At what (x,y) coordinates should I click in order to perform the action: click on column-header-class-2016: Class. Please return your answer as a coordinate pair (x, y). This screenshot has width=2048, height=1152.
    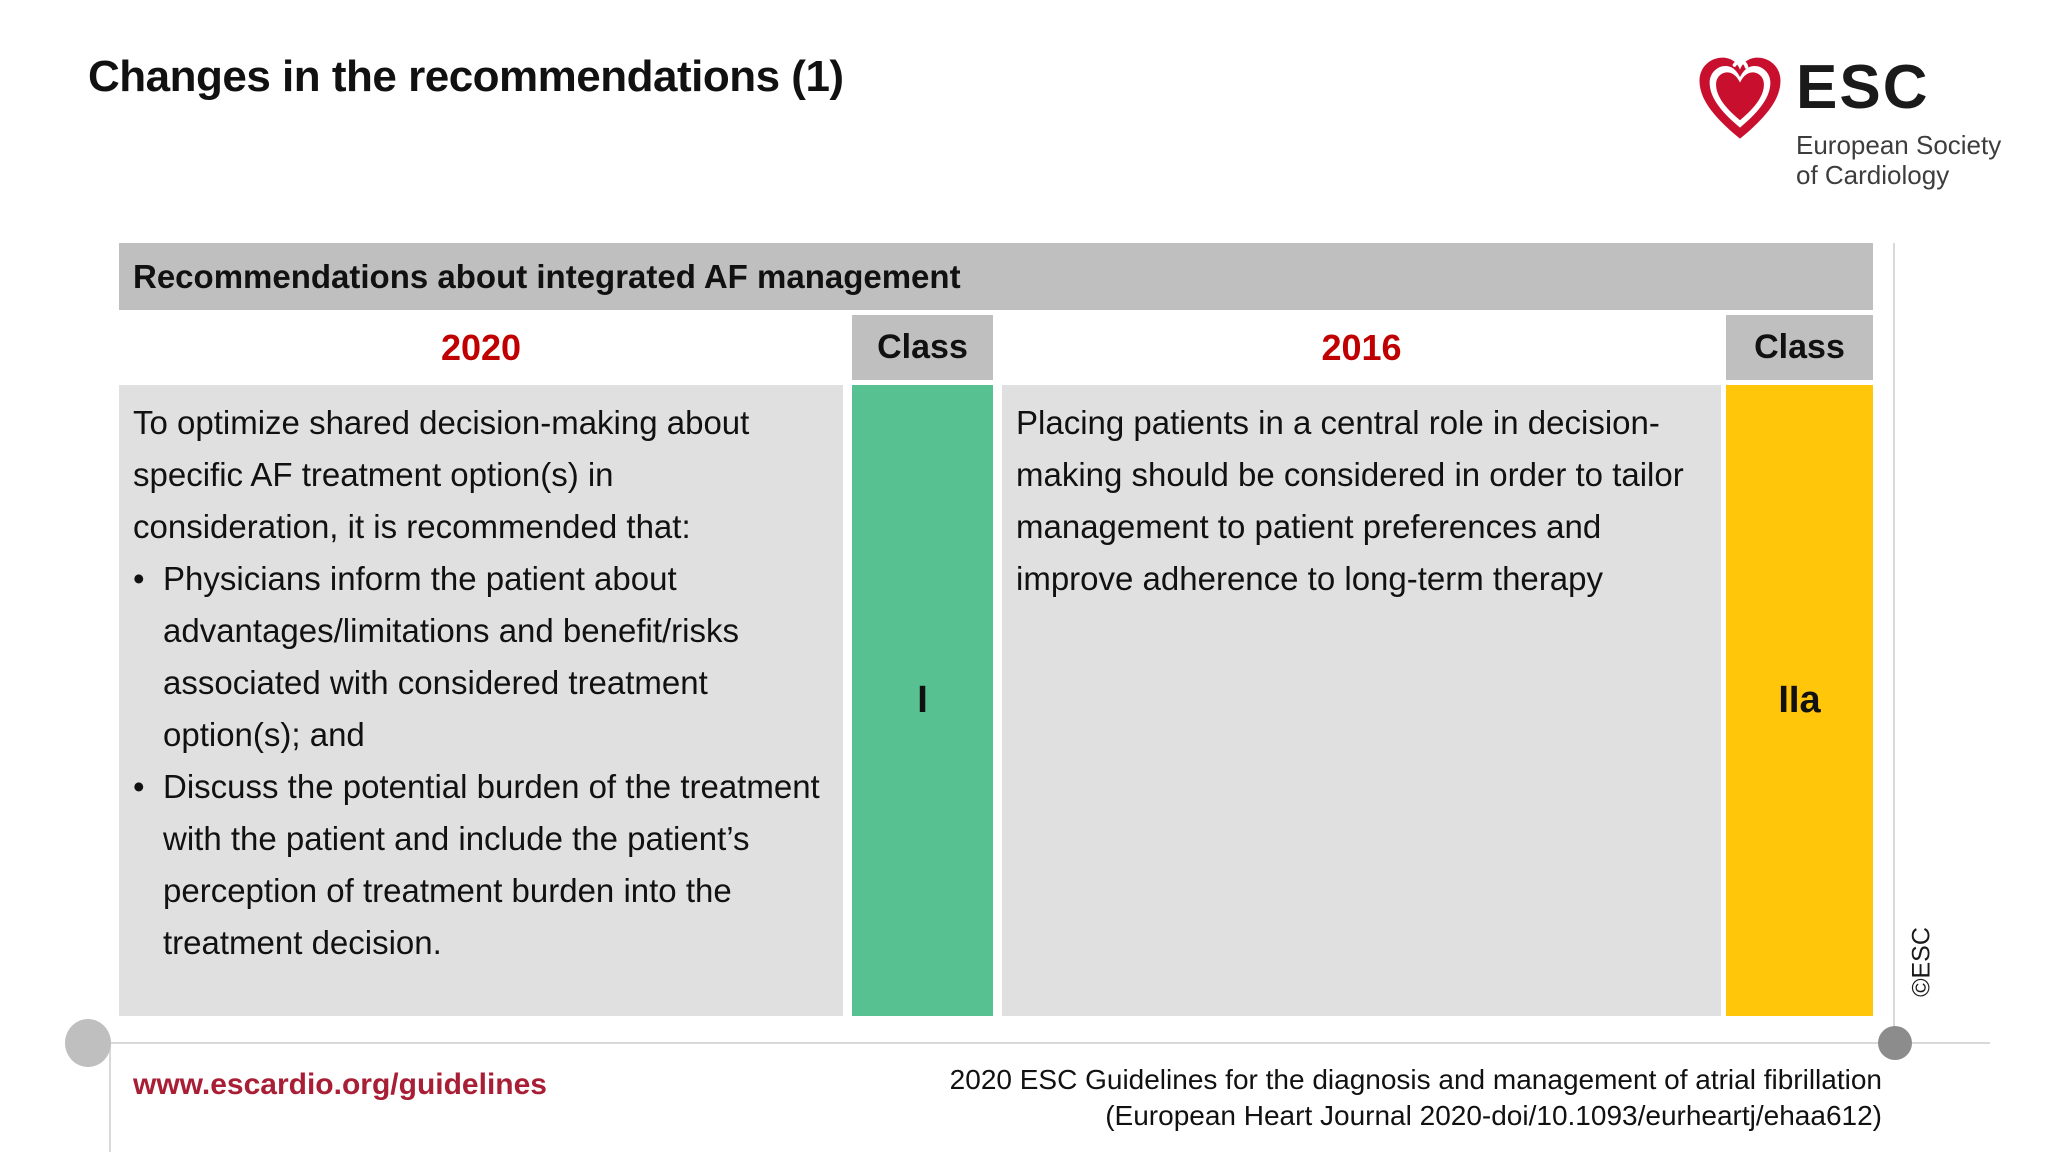
    Looking at the image, I should click on (1799, 347).